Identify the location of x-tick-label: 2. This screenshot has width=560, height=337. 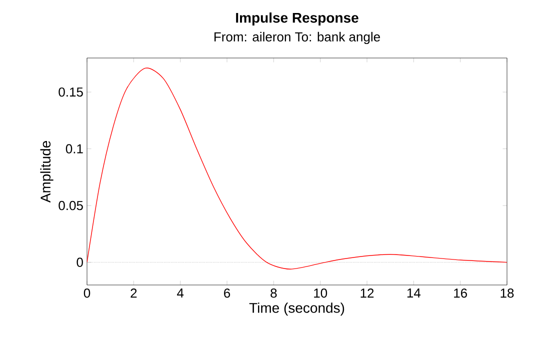
(133, 293).